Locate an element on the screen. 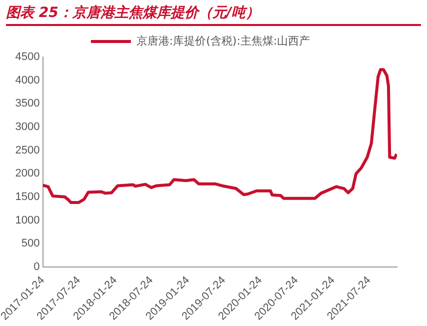  y-tick-label: 4500 is located at coordinates (27, 57).